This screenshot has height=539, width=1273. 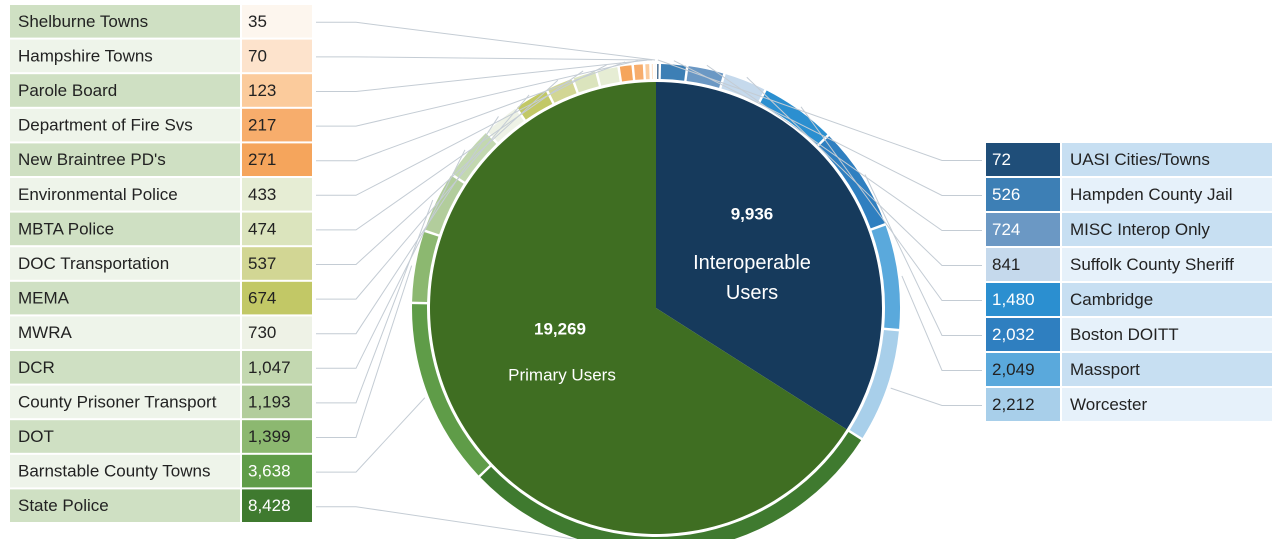 I want to click on row-value: 3,638, so click(x=269, y=471).